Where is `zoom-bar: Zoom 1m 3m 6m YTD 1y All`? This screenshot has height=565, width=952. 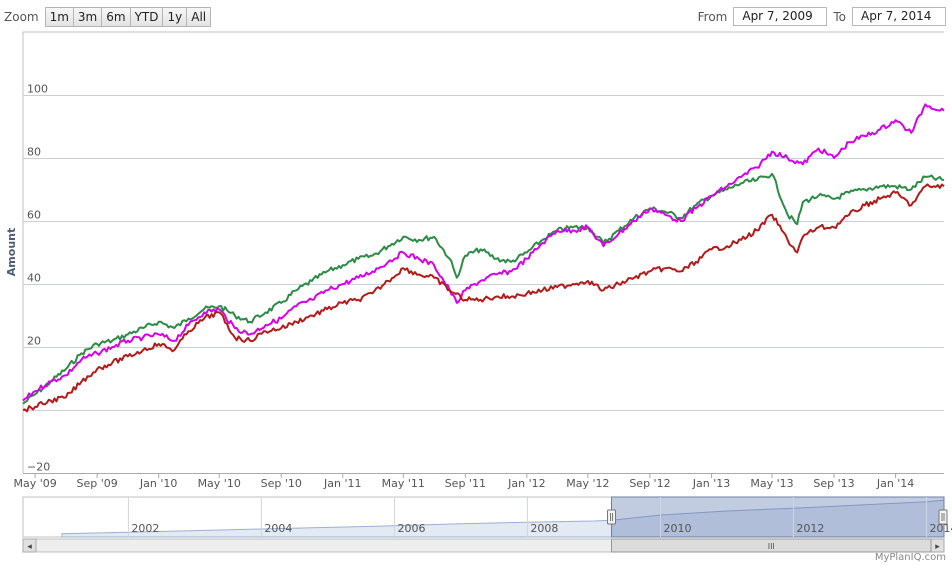
zoom-bar: Zoom 1m 3m 6m YTD 1y All is located at coordinates (108, 17).